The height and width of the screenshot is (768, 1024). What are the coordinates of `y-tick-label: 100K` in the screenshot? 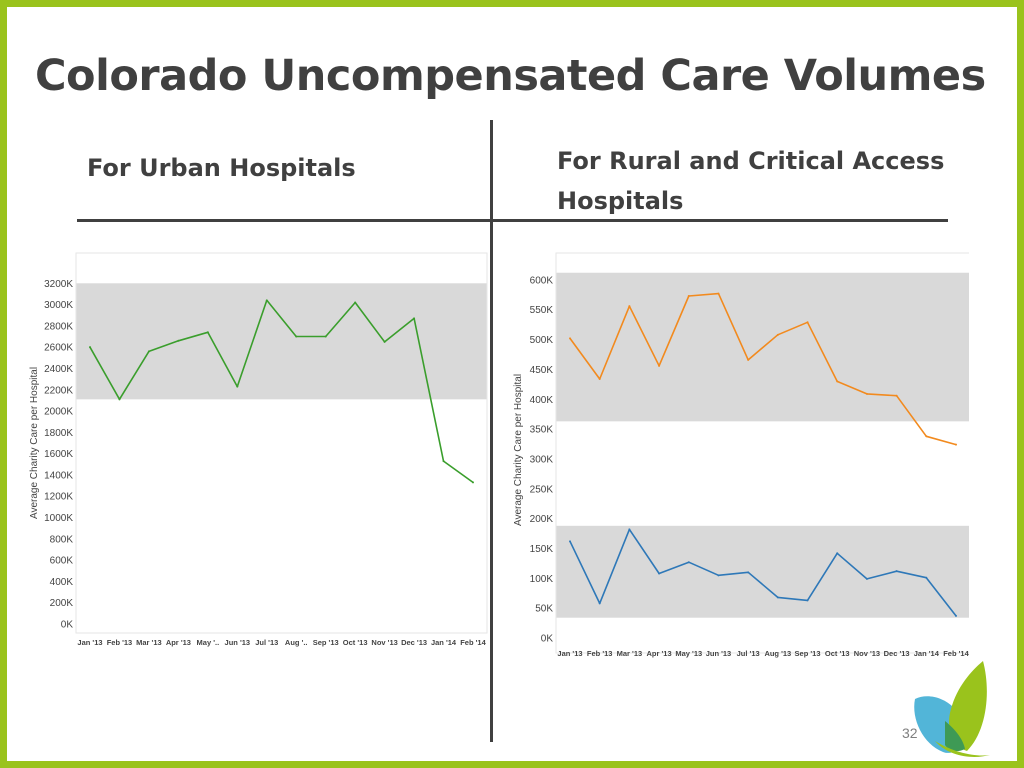 It's located at (542, 579).